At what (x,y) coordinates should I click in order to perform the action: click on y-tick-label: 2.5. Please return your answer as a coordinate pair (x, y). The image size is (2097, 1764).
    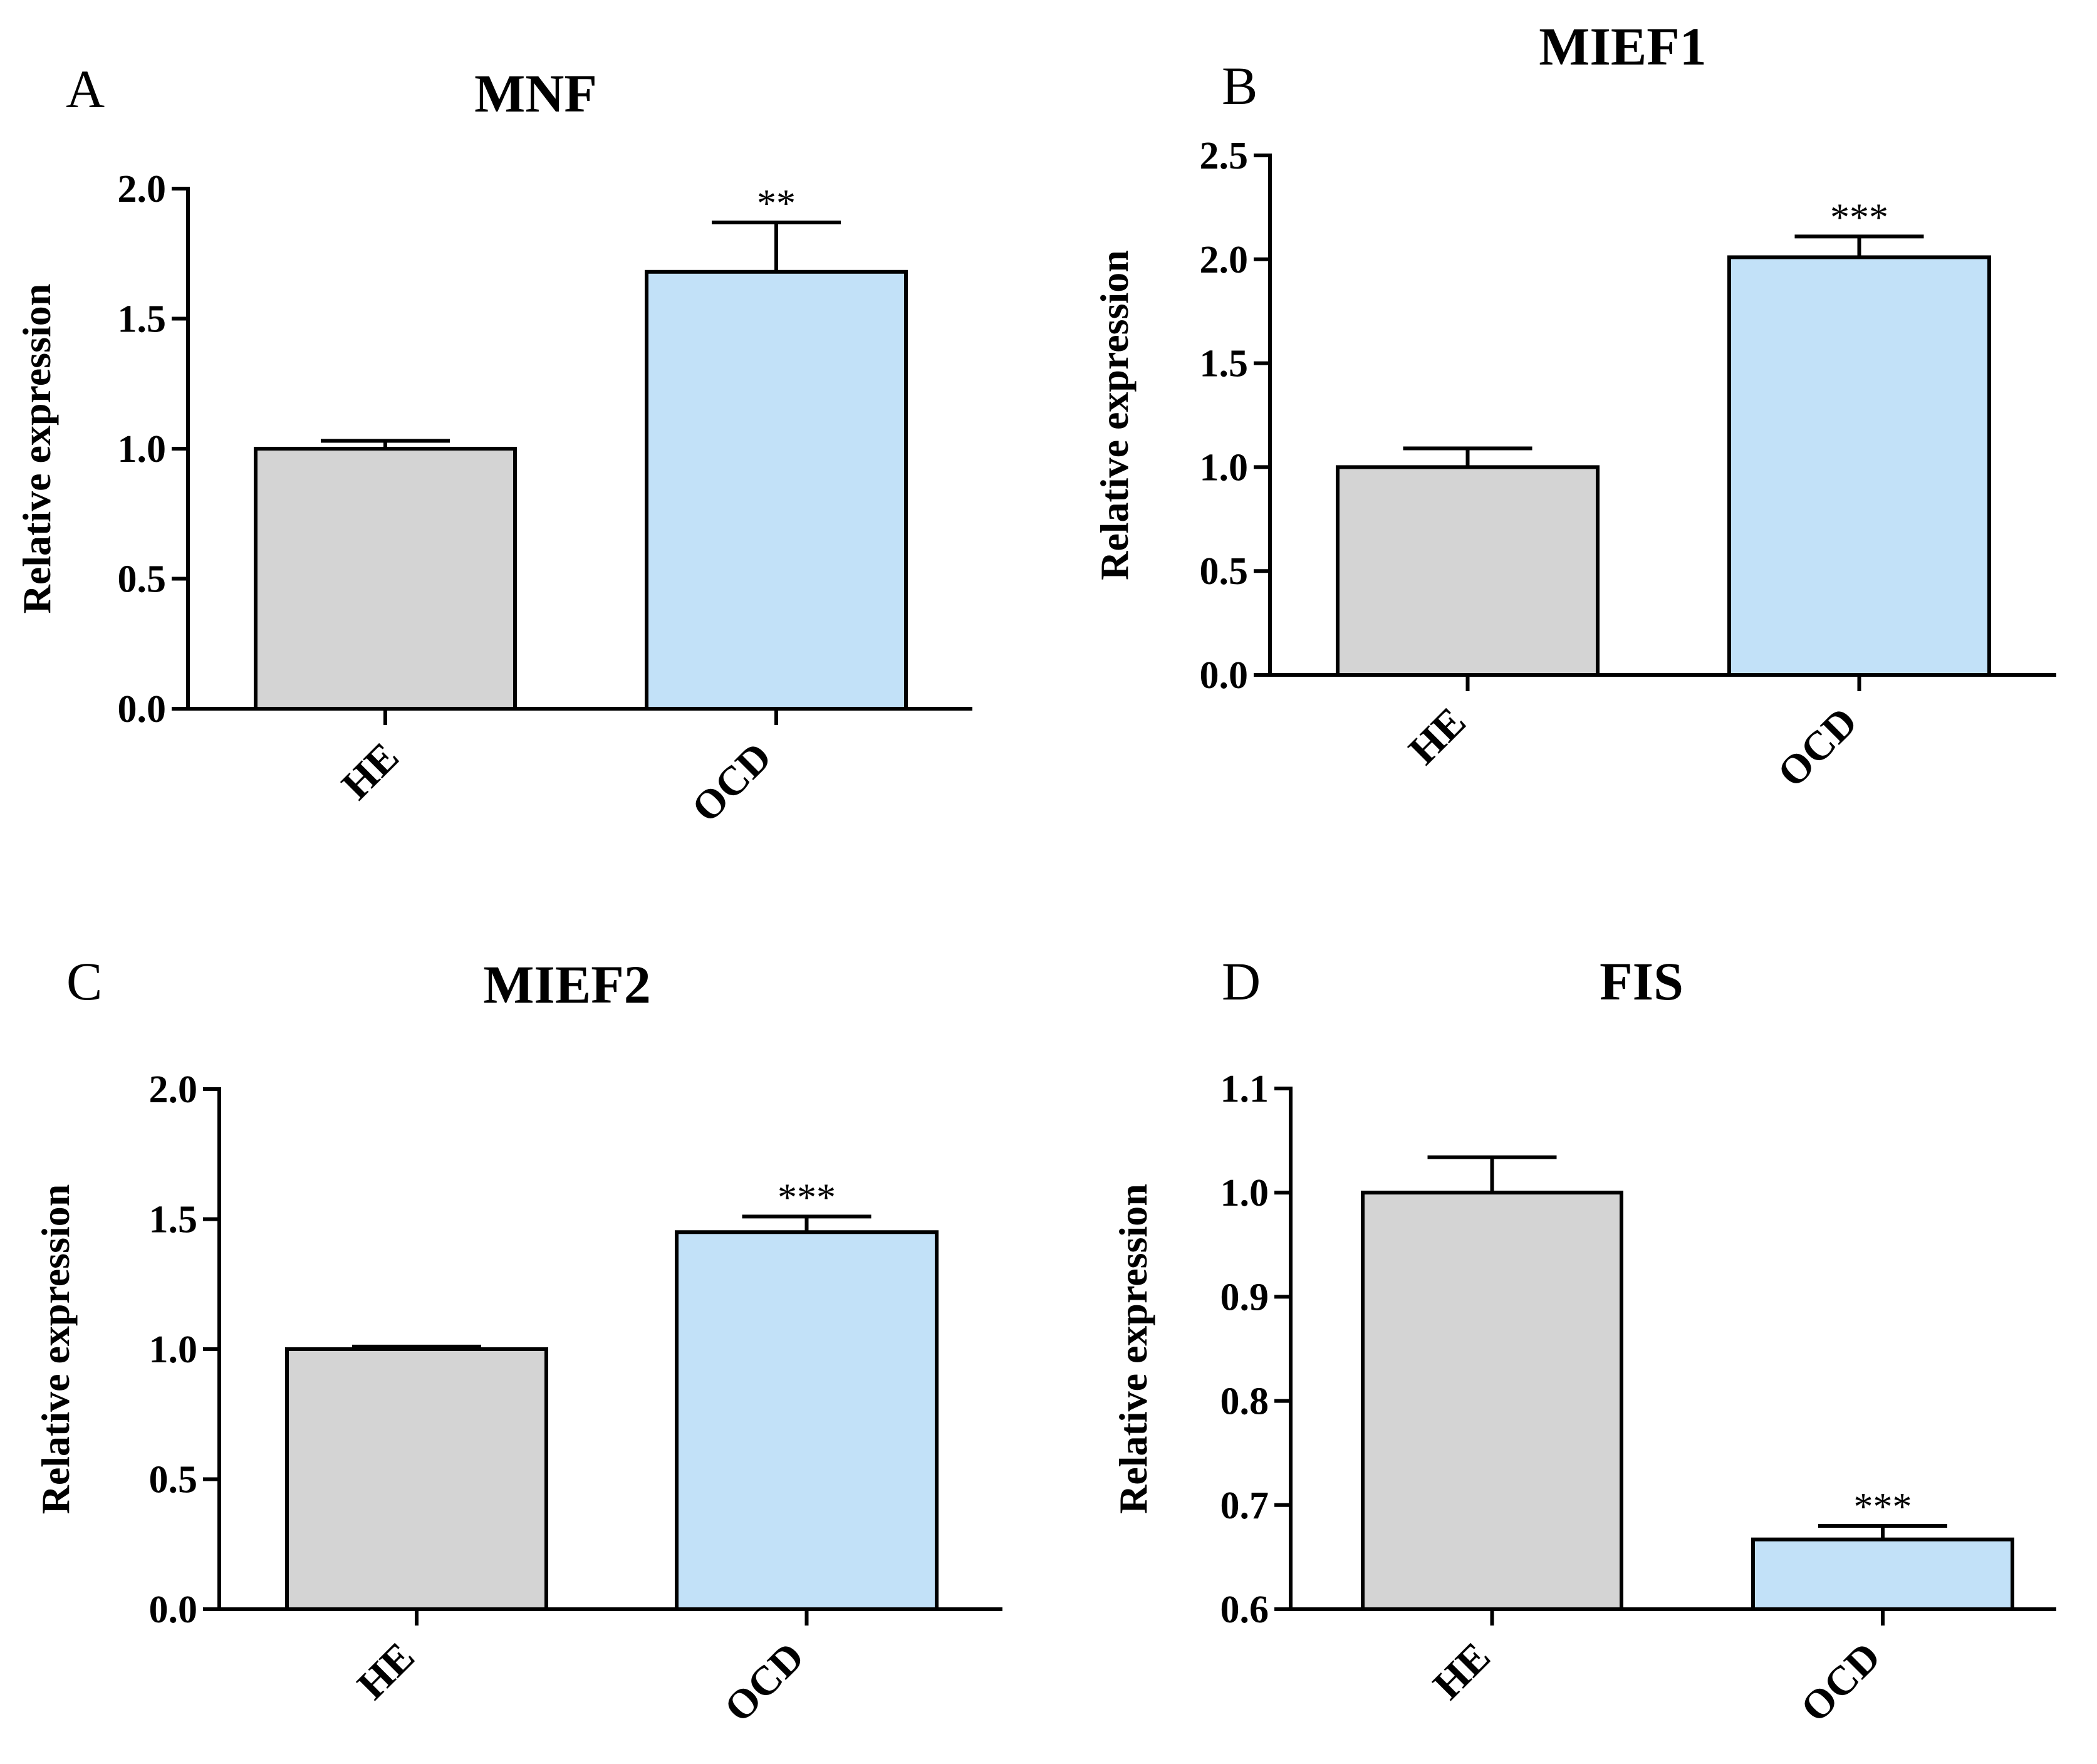
    Looking at the image, I should click on (1224, 156).